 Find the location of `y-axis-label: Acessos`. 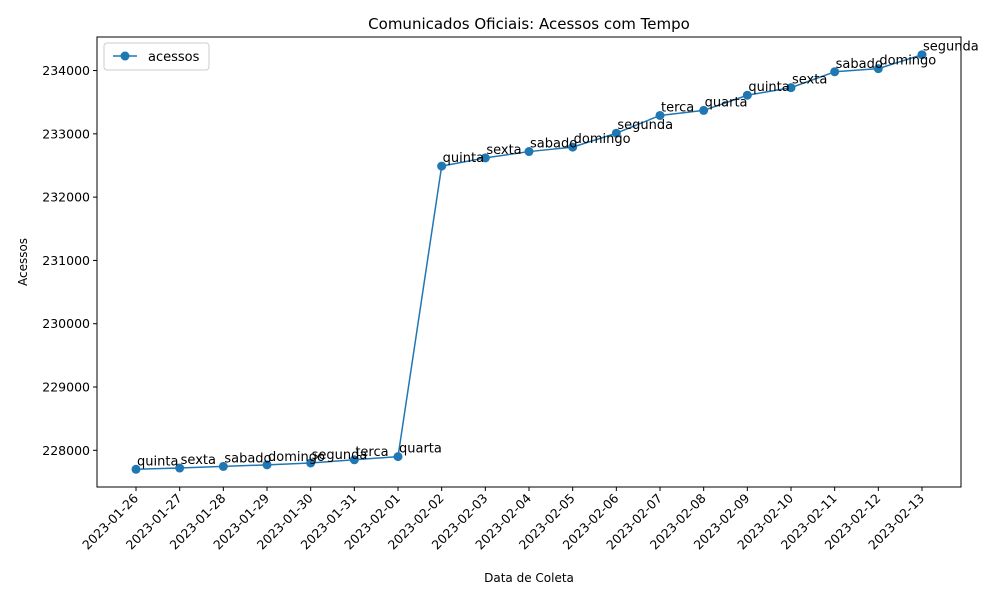

y-axis-label: Acessos is located at coordinates (23, 262).